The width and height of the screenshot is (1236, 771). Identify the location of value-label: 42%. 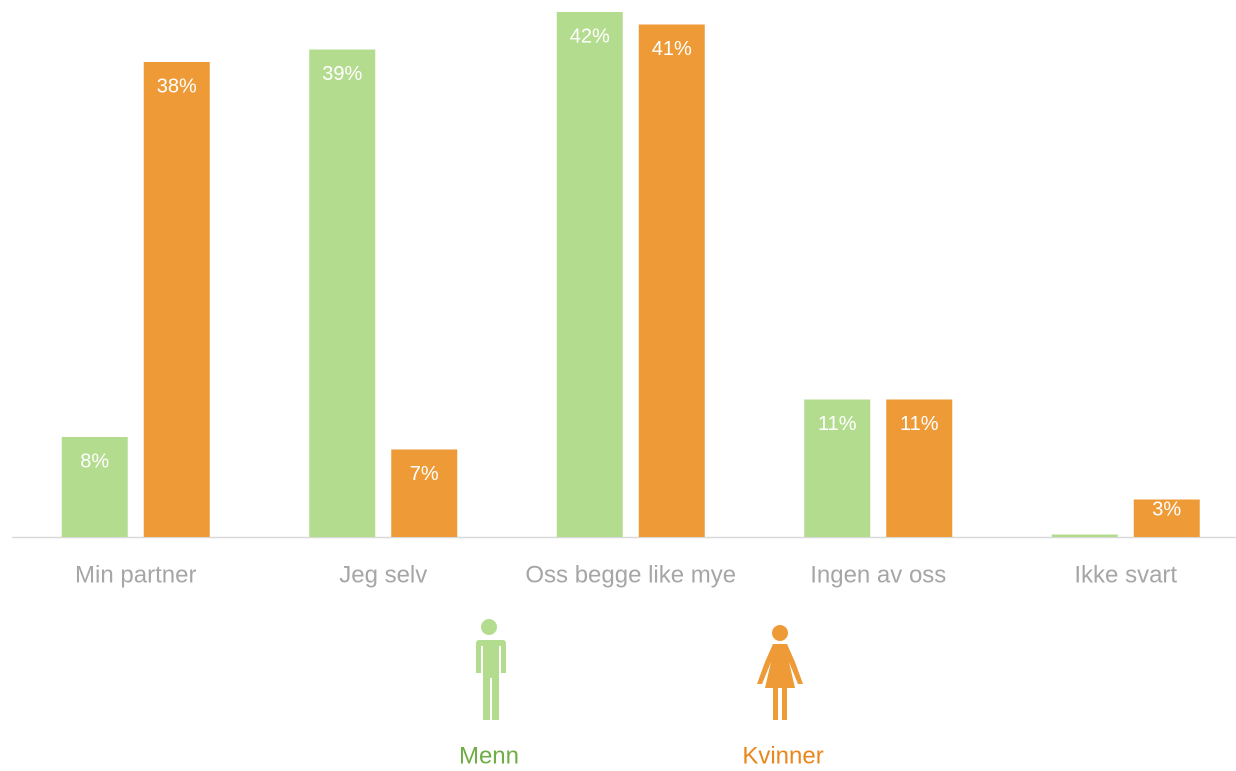
(590, 36).